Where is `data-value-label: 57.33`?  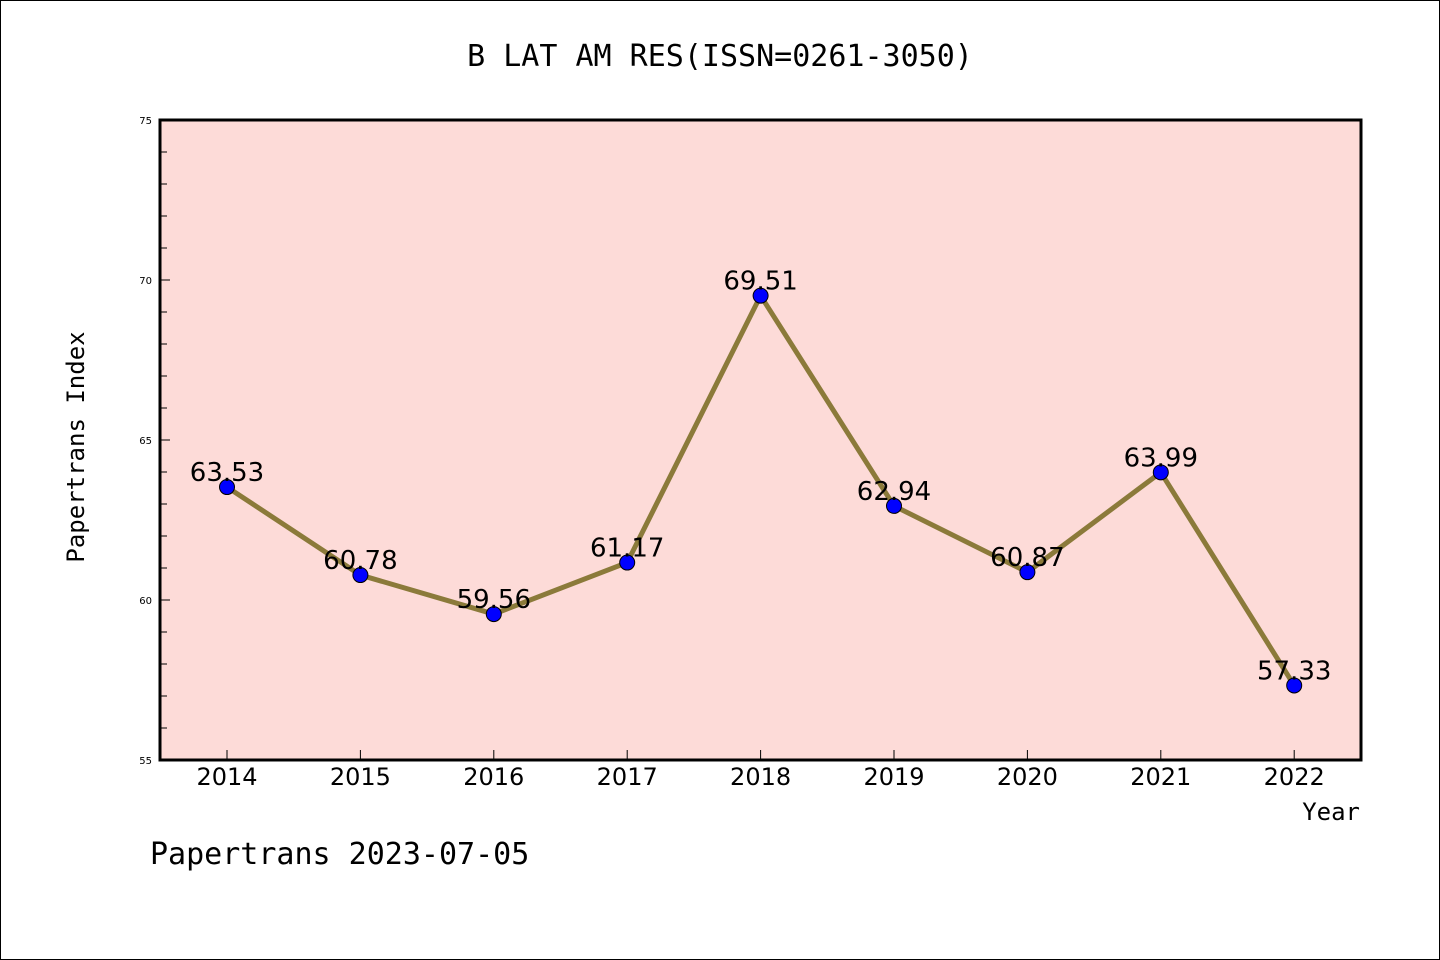 data-value-label: 57.33 is located at coordinates (1294, 671).